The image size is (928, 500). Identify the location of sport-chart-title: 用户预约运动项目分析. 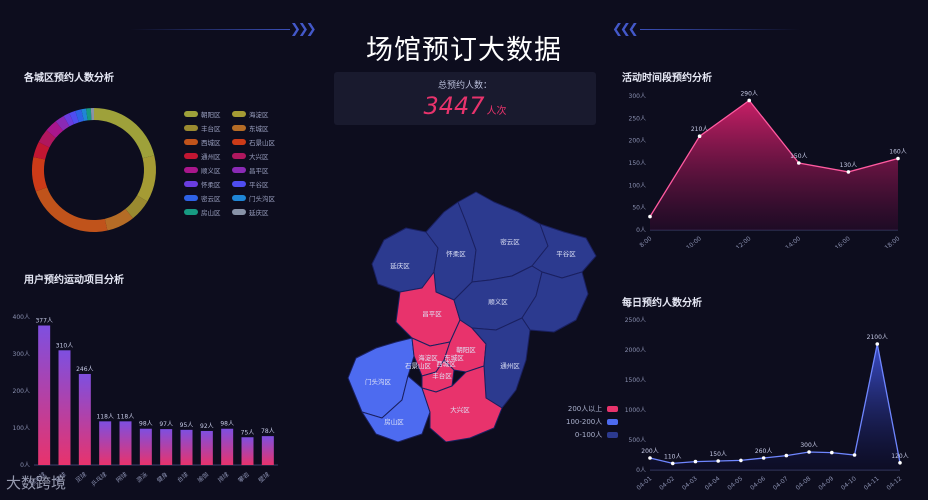
(74, 280).